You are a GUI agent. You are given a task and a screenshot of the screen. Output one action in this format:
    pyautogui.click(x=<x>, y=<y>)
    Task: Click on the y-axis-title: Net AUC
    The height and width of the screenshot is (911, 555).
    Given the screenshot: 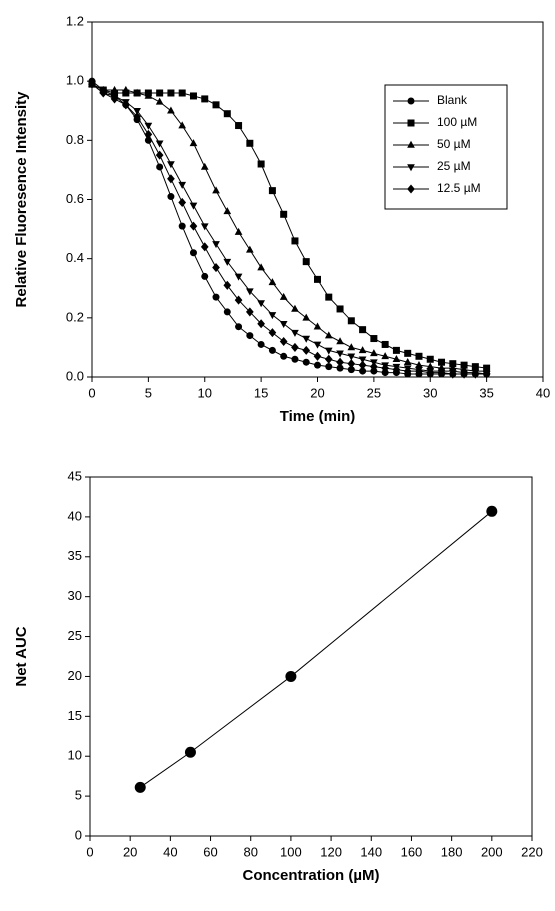 What is the action you would take?
    pyautogui.click(x=21, y=656)
    